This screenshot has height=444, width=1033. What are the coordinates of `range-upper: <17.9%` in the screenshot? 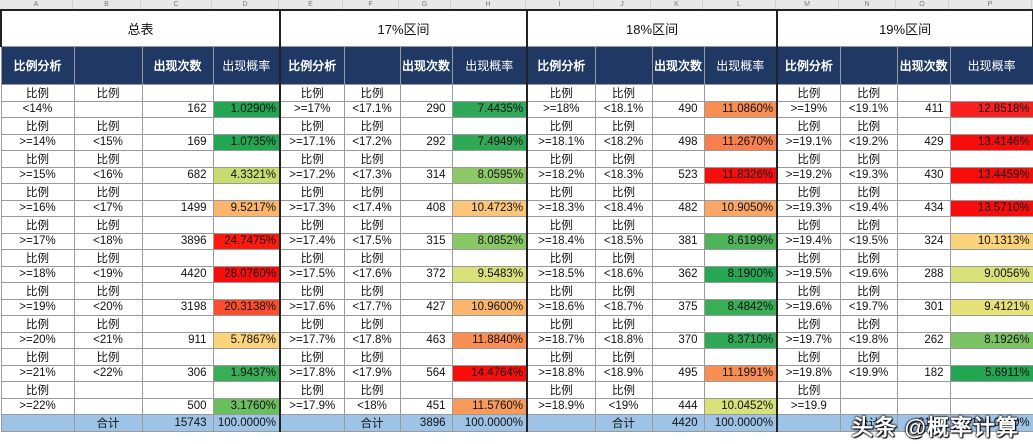 It's located at (372, 373).